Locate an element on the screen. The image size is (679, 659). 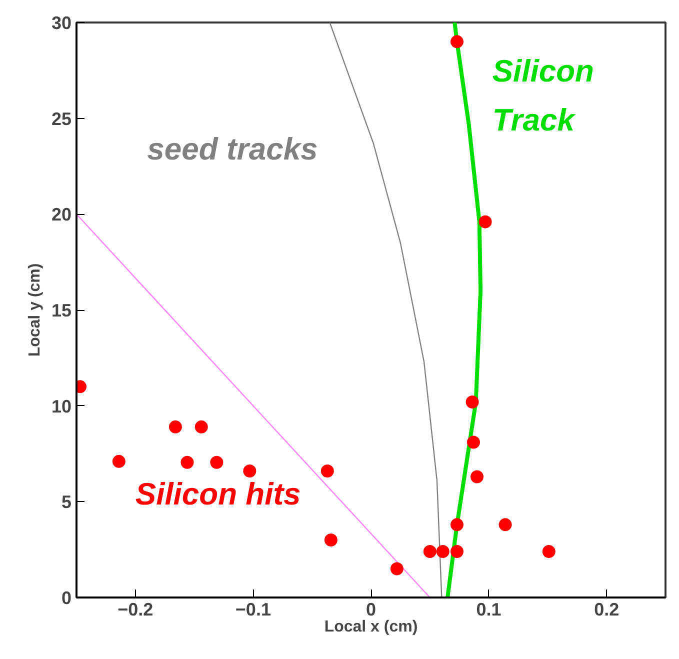
x-tick-label: 0 is located at coordinates (371, 610).